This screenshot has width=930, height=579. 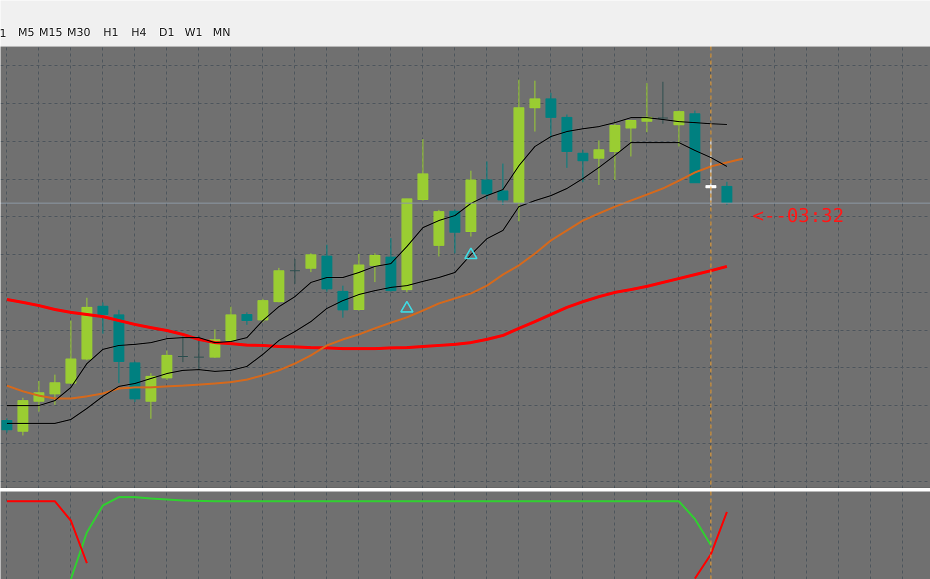 What do you see at coordinates (221, 32) in the screenshot?
I see `text: MN` at bounding box center [221, 32].